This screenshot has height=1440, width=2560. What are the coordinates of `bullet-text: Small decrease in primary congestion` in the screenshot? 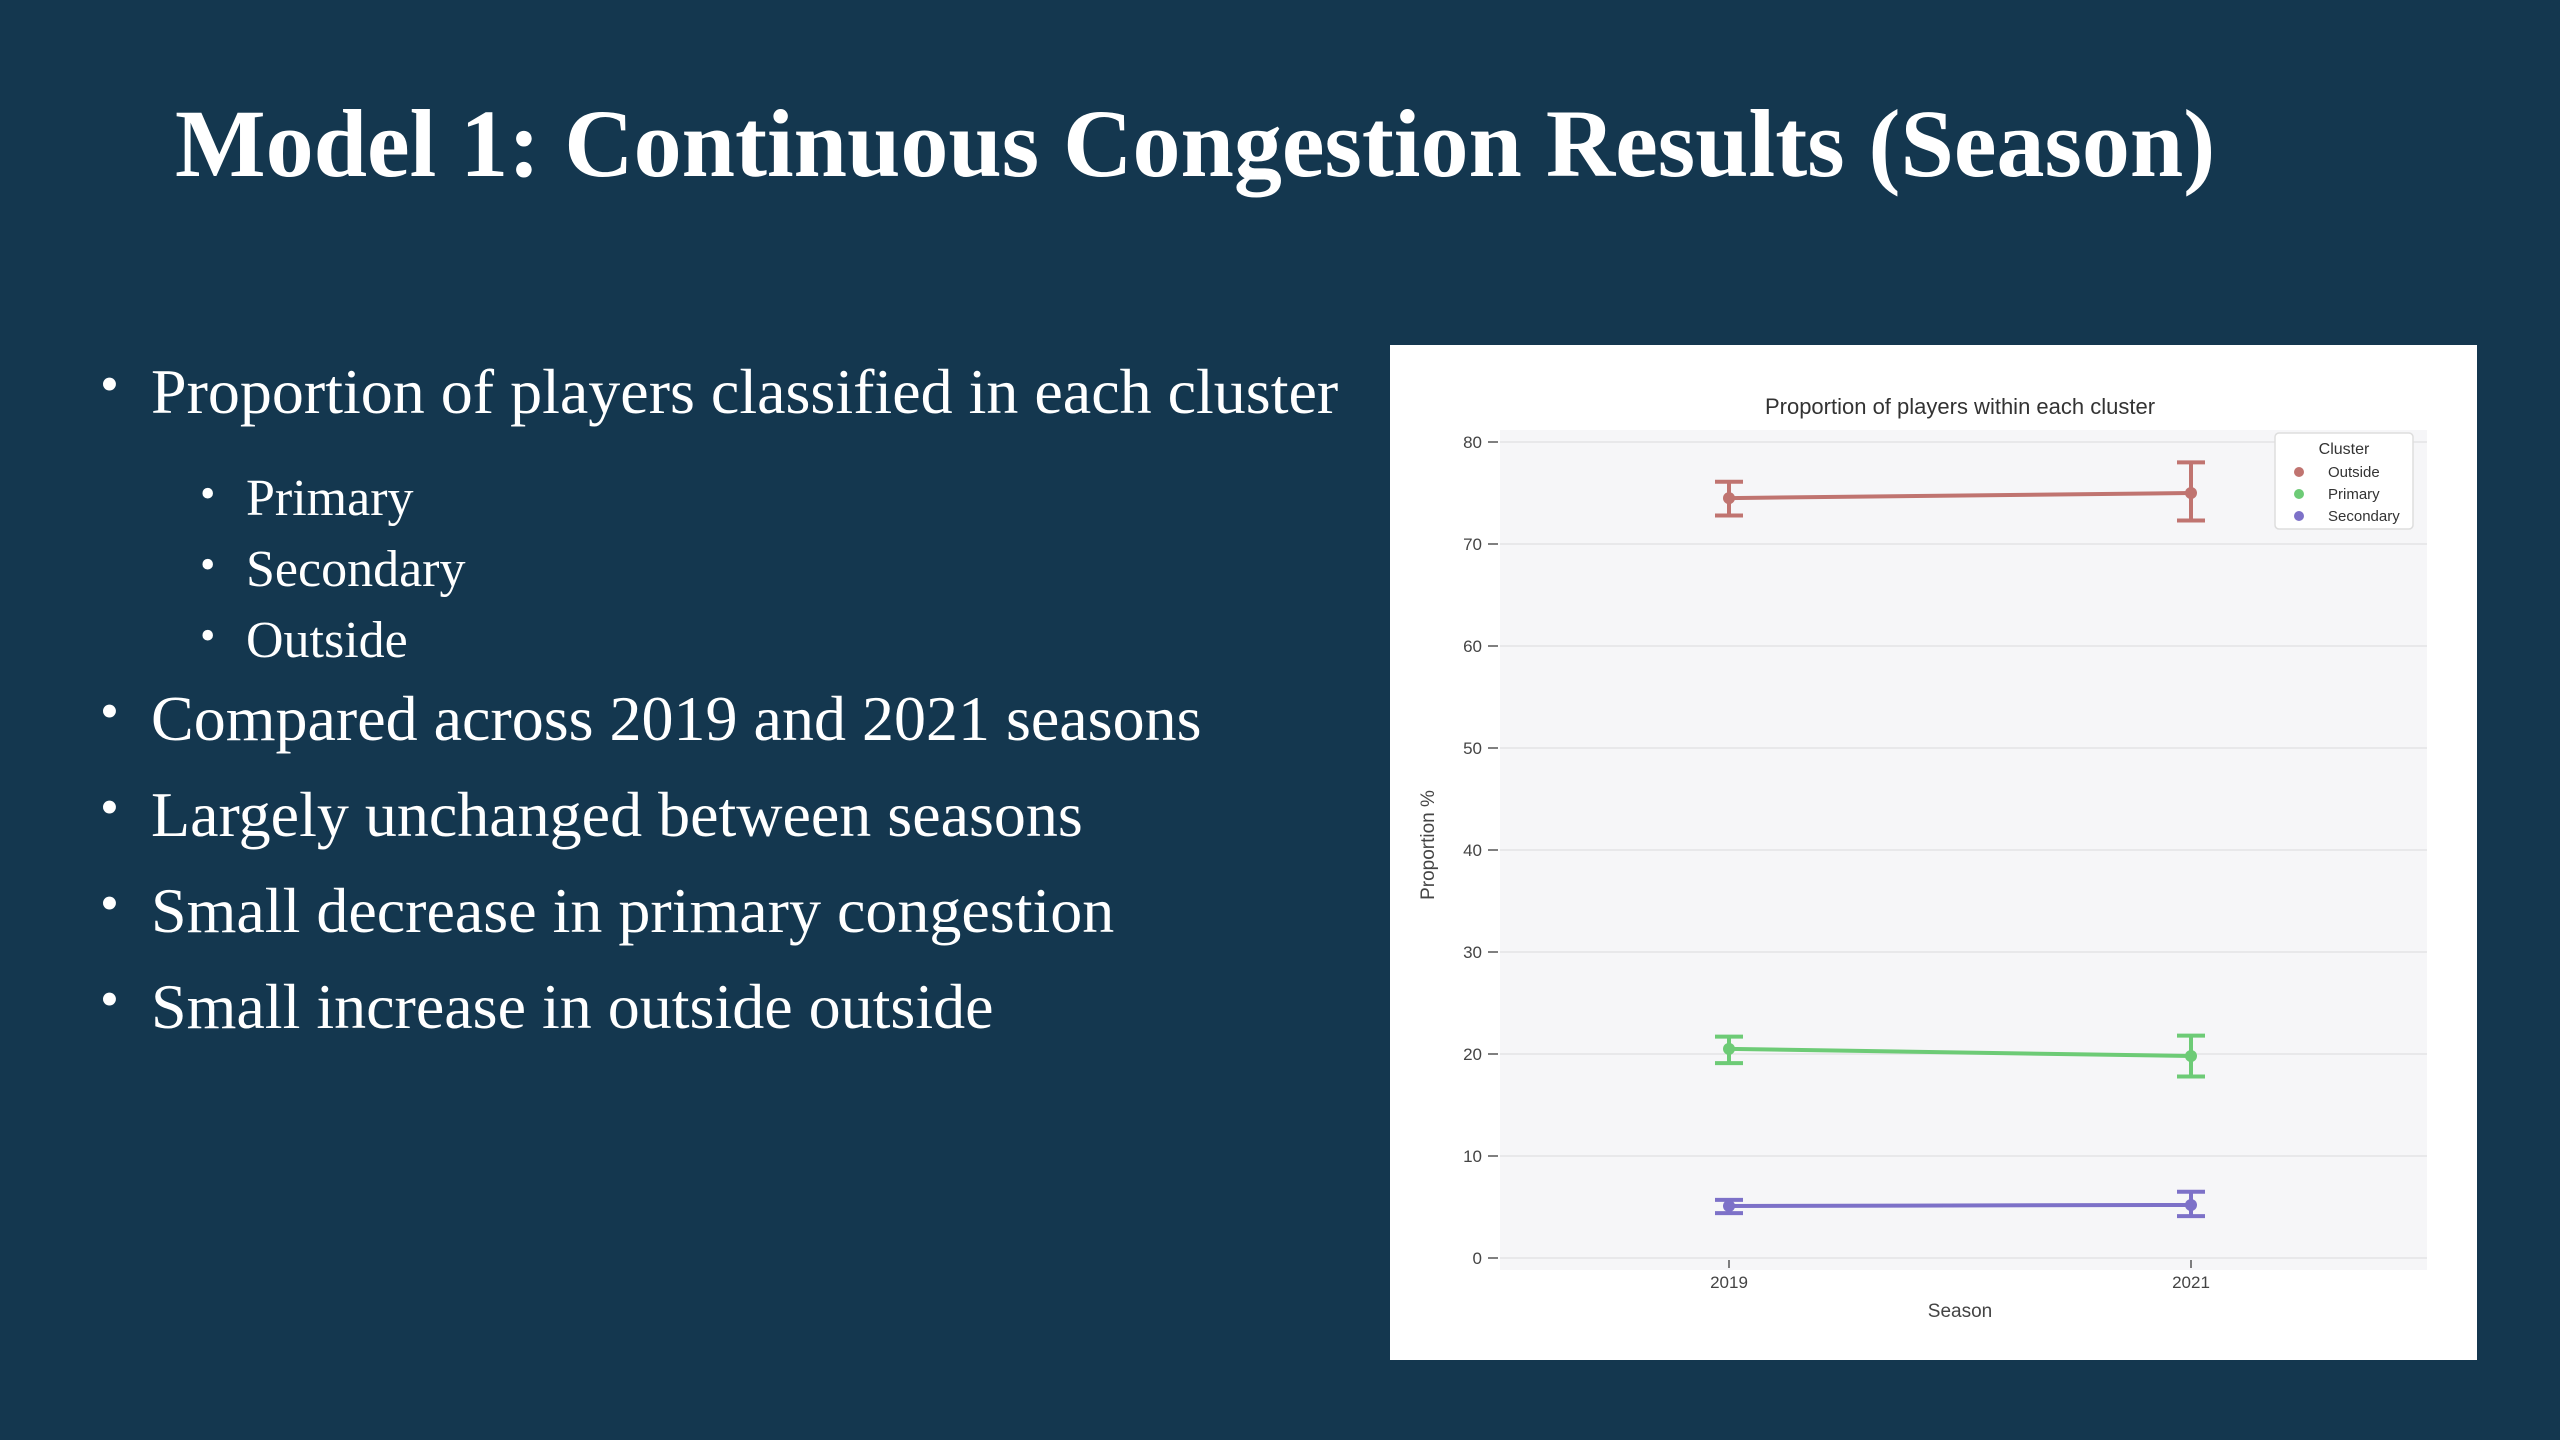 It's located at (633, 910).